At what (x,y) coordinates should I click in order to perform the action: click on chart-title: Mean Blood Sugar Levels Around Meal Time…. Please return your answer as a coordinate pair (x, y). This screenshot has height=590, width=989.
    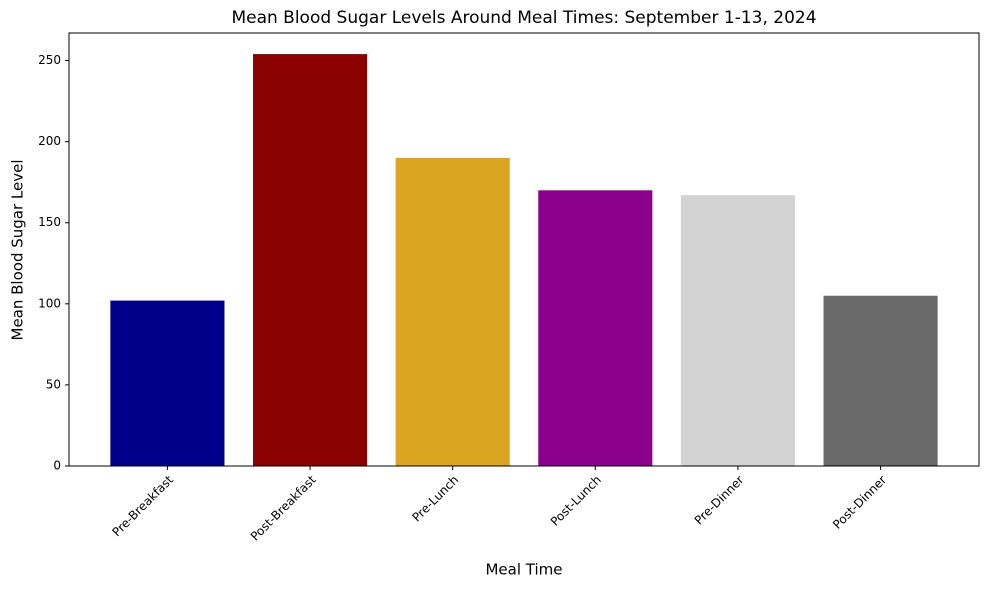
    Looking at the image, I should click on (523, 18).